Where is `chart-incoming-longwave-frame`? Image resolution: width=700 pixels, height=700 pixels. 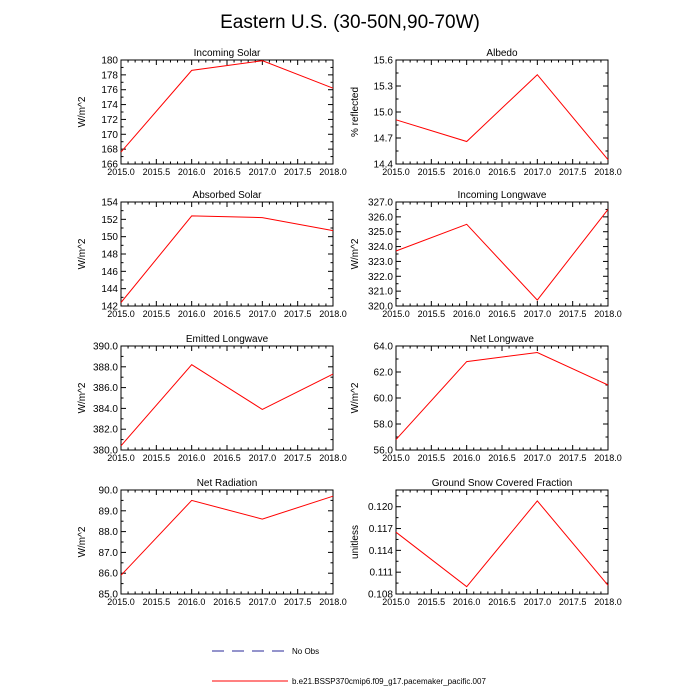
chart-incoming-longwave-frame is located at coordinates (502, 254).